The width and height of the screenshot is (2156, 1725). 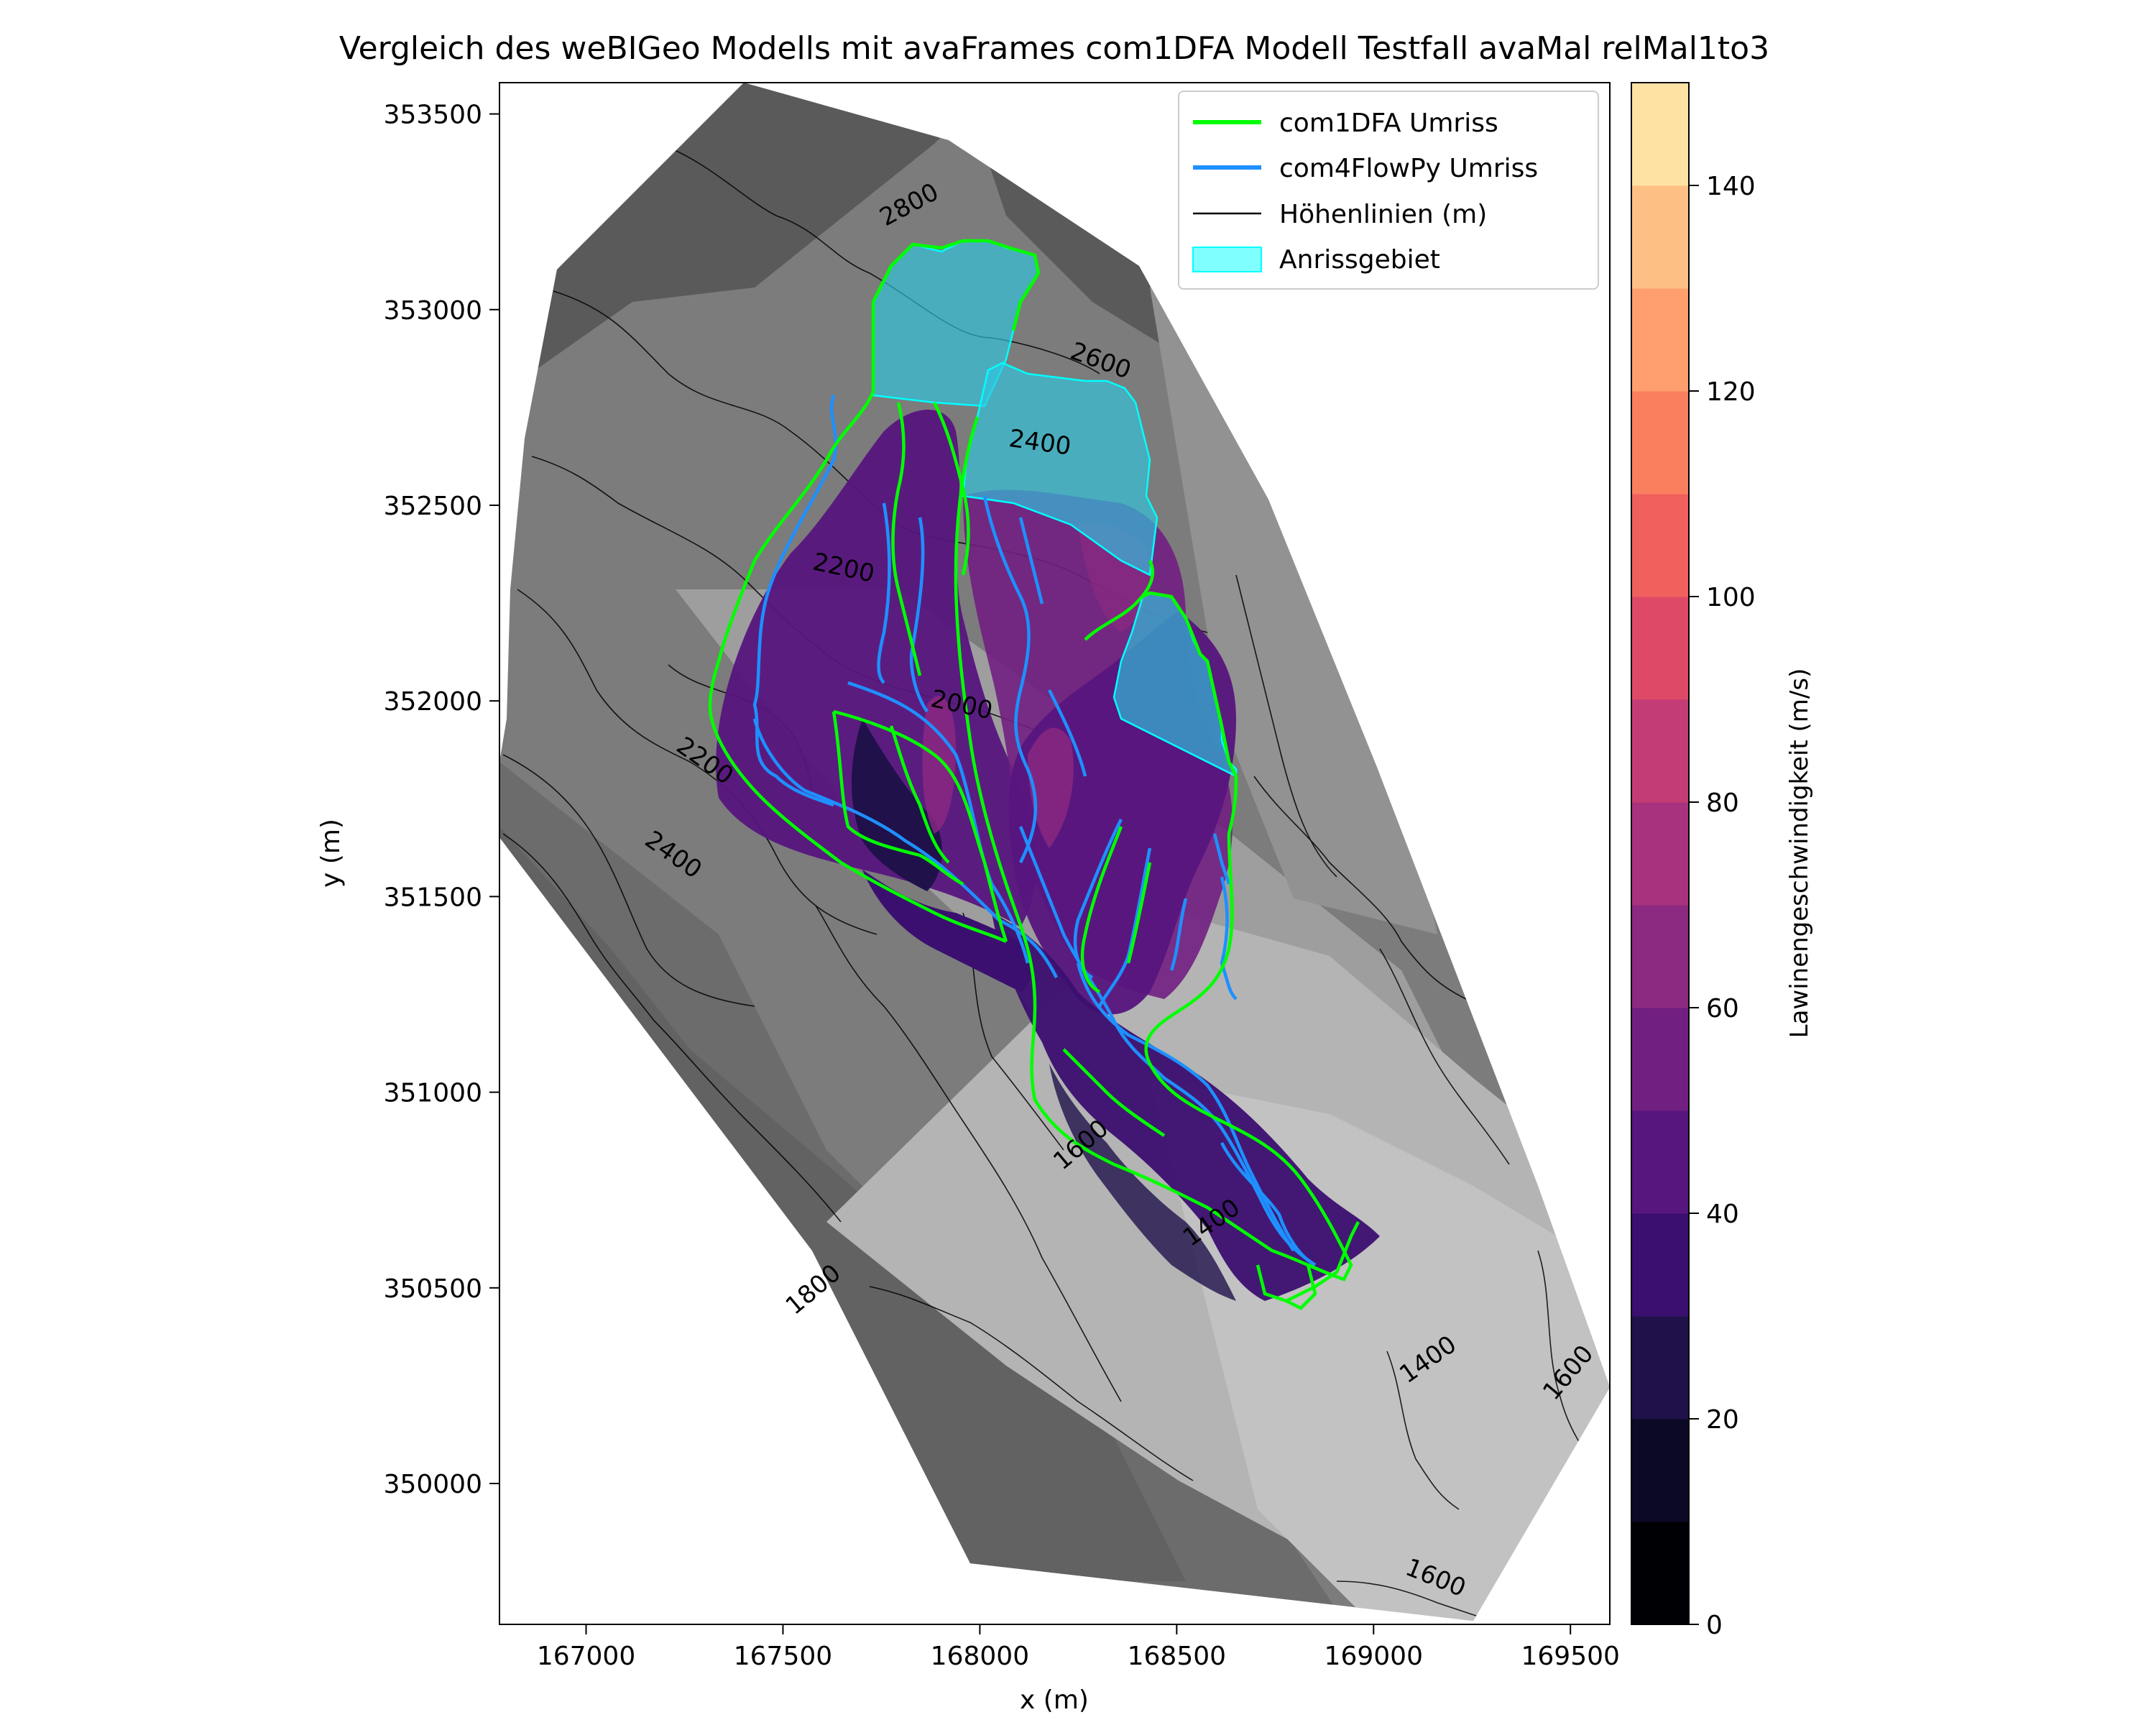 I want to click on colorbar-tick-label: 80, so click(x=1723, y=803).